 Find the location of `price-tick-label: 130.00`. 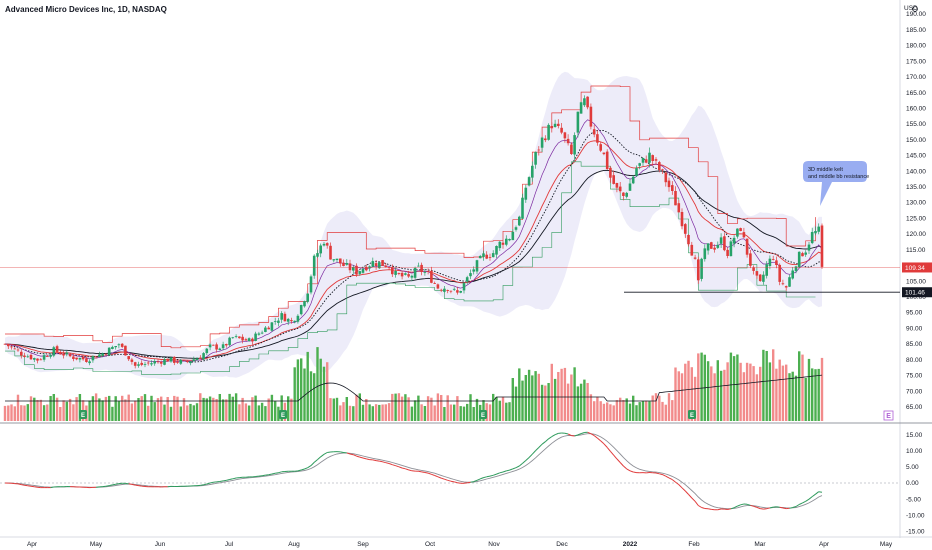

price-tick-label: 130.00 is located at coordinates (916, 203).